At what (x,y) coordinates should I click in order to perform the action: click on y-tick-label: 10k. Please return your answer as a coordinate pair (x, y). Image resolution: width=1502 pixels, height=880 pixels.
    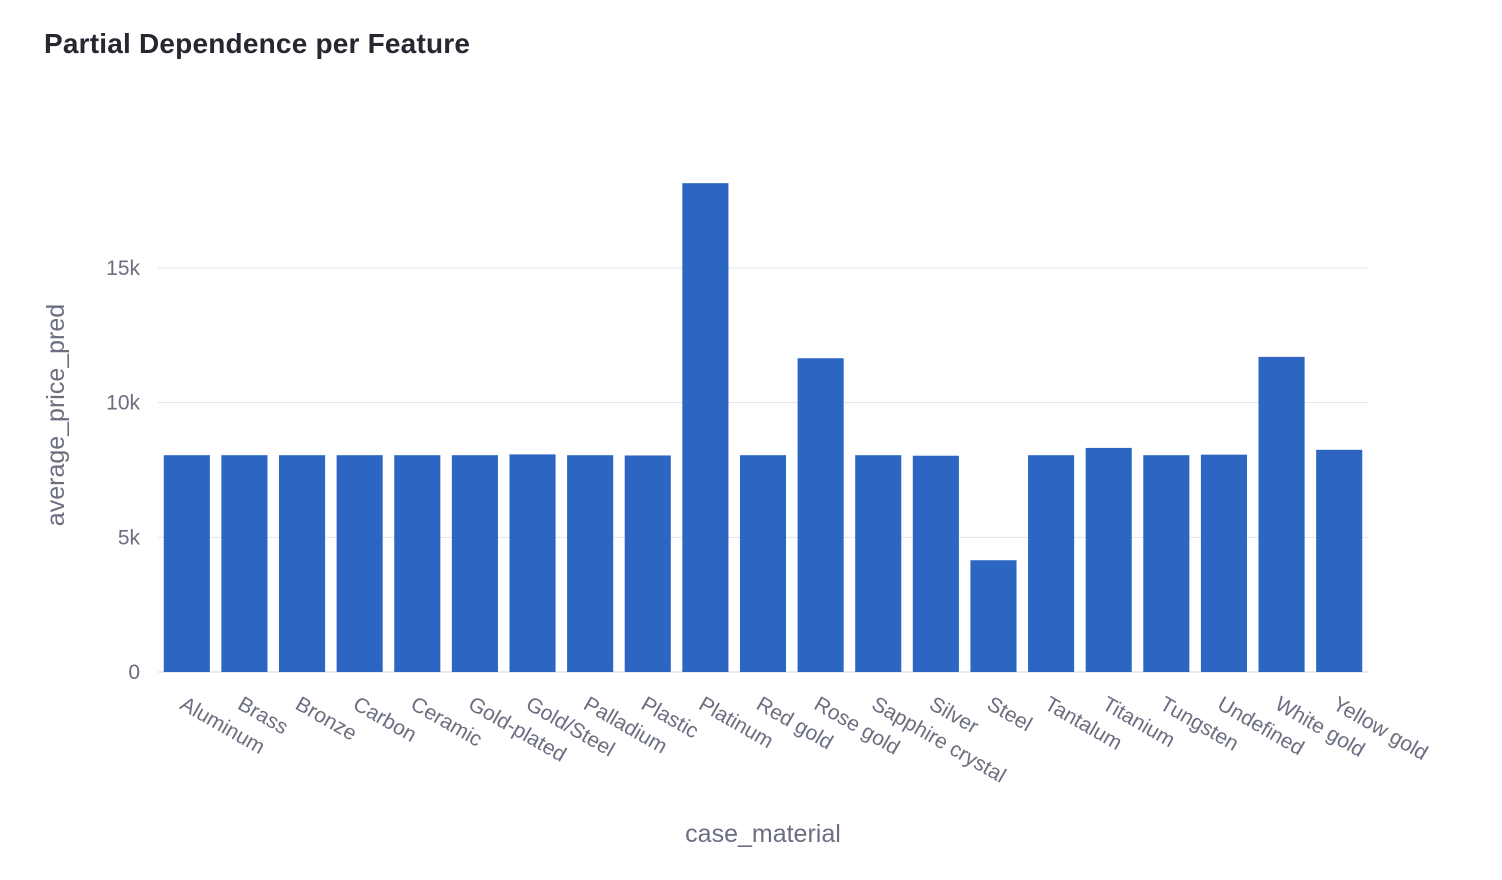
    Looking at the image, I should click on (123, 403).